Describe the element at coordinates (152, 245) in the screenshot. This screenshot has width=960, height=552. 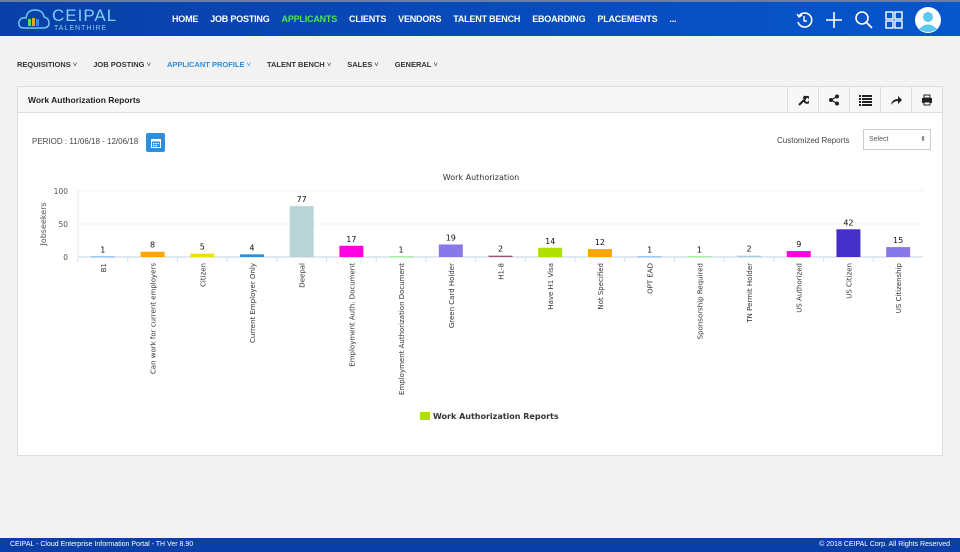
I see `data-label: 8` at that location.